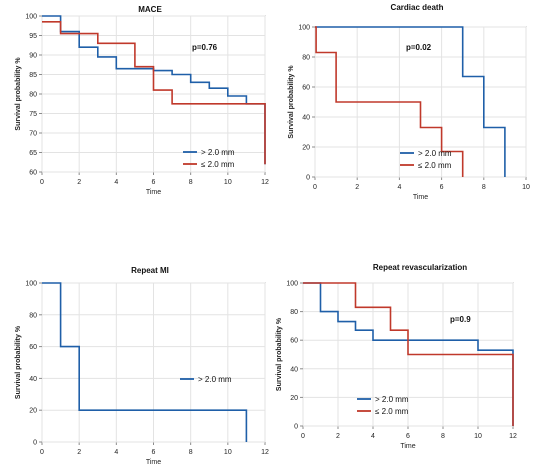 The height and width of the screenshot is (468, 550). Describe the element at coordinates (33, 114) in the screenshot. I see `y-tick-label: 75` at that location.